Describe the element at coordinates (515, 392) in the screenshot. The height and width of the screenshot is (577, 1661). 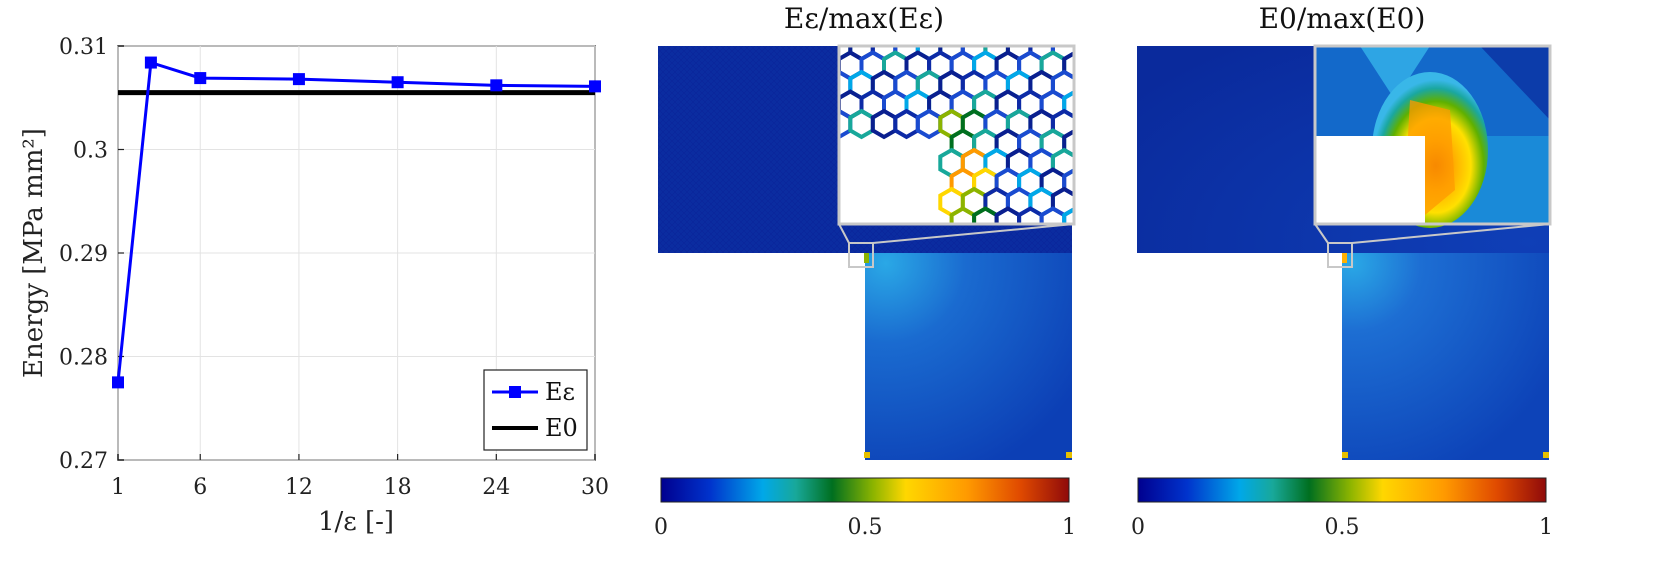
I see `legend-marker-e-eps` at that location.